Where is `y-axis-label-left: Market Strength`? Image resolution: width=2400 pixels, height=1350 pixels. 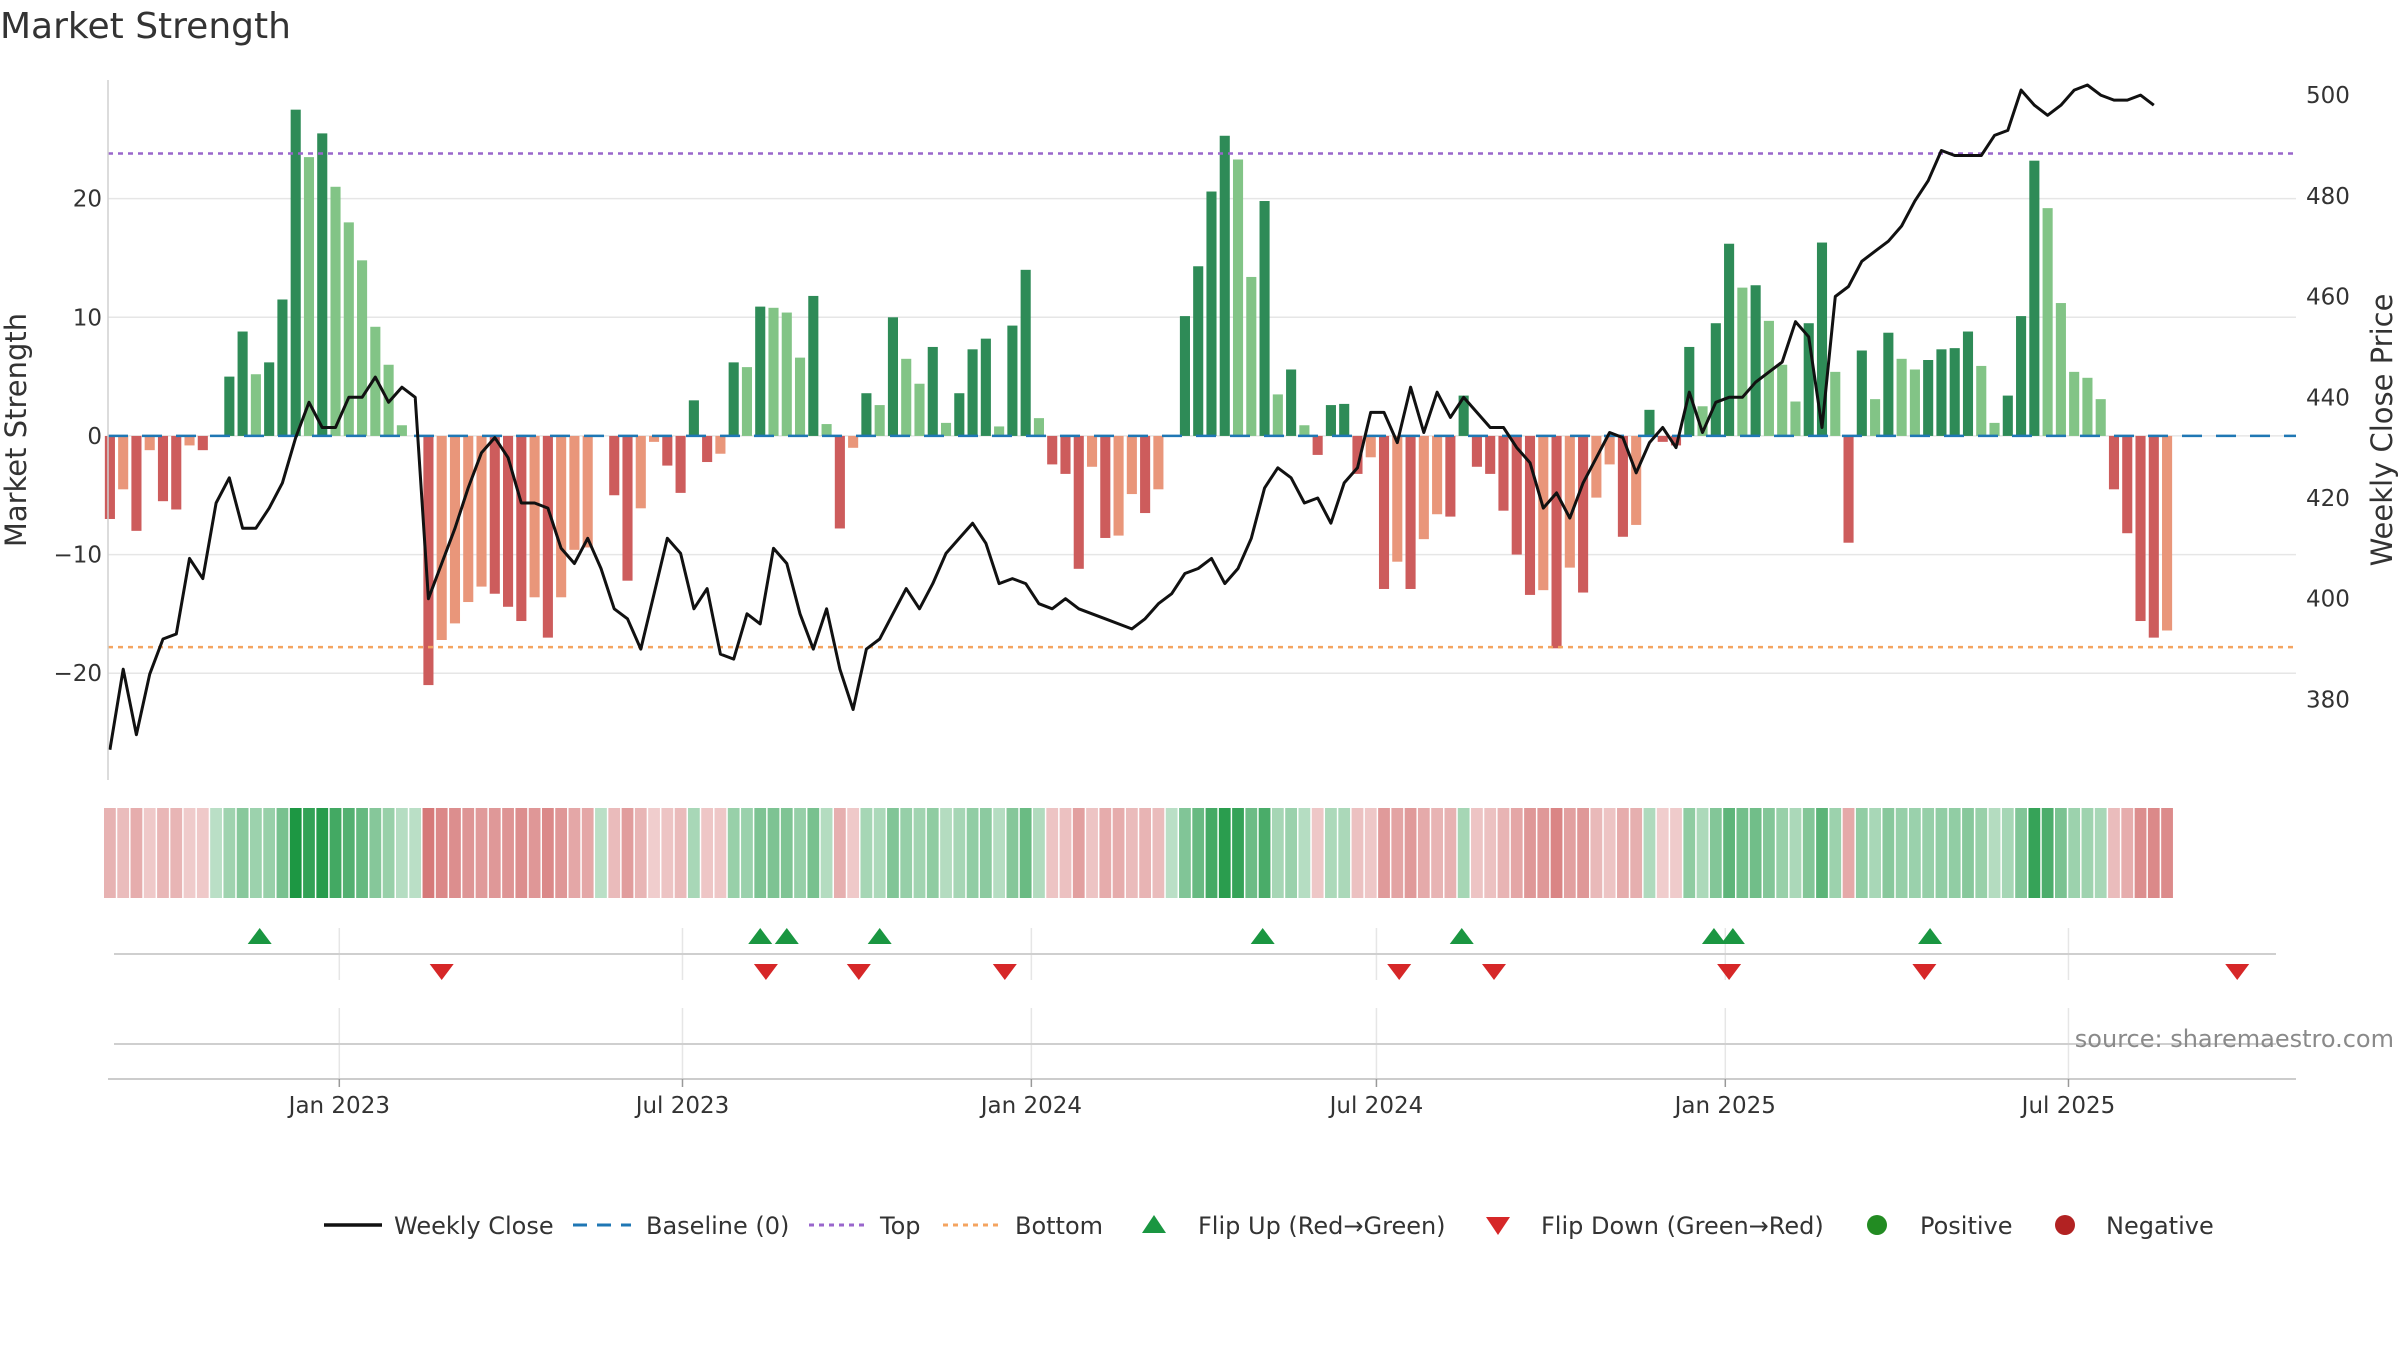 y-axis-label-left: Market Strength is located at coordinates (16, 430).